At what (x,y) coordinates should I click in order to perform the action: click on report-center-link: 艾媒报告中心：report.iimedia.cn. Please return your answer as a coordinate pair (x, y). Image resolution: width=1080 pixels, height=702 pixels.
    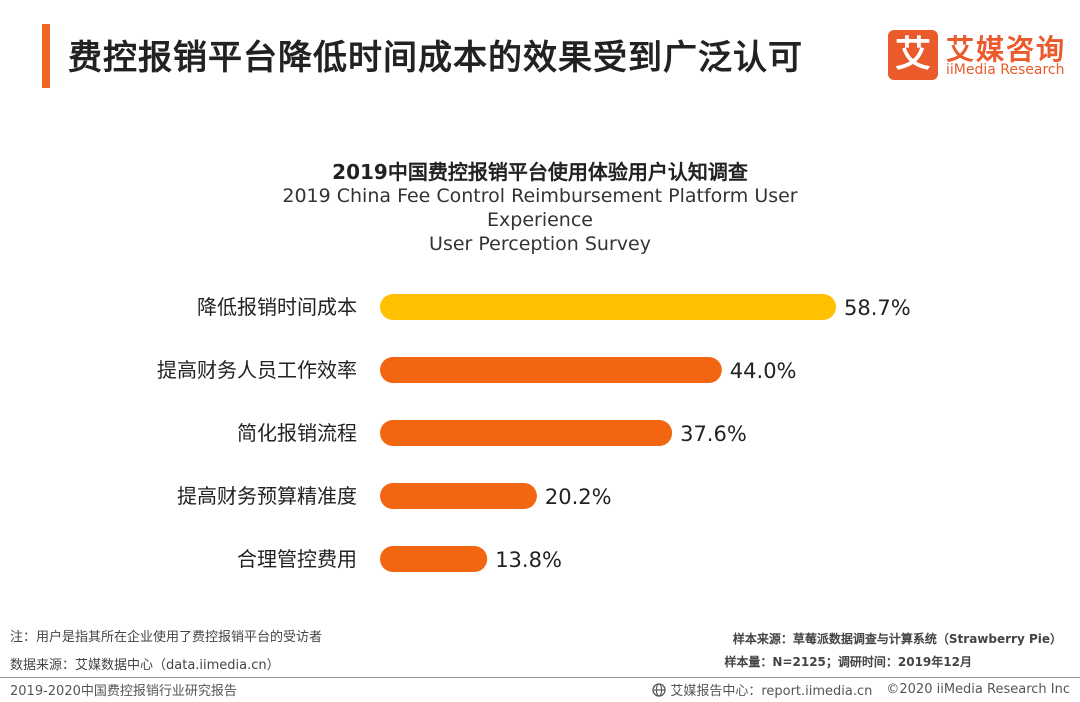
    Looking at the image, I should click on (771, 691).